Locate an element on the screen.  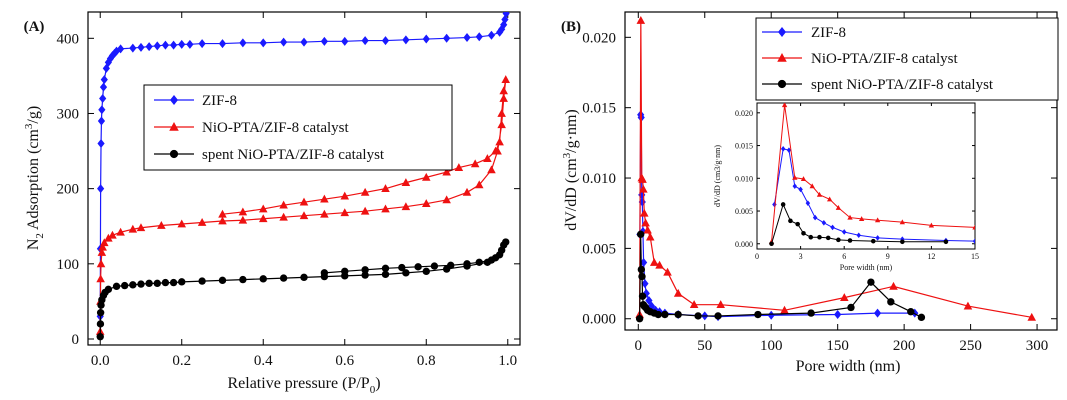
x-tick-label: 6 is located at coordinates (844, 256).